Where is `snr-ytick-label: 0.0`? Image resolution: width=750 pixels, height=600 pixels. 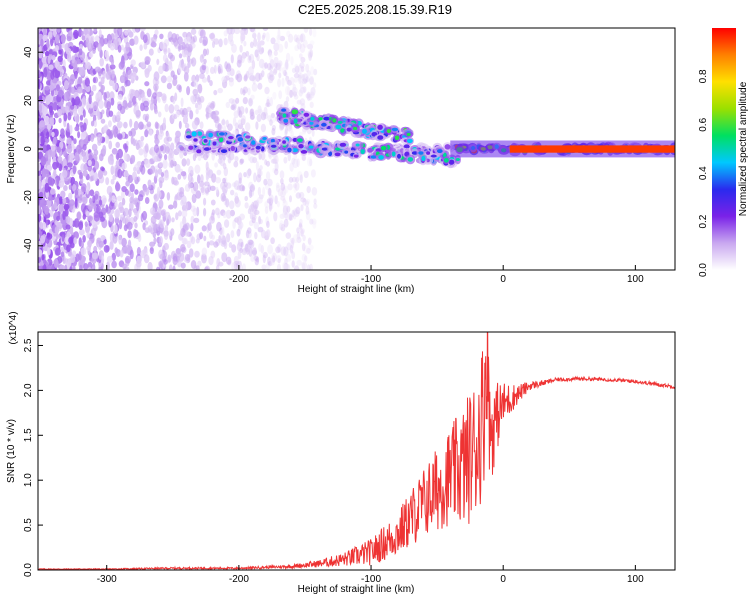
snr-ytick-label: 0.0 is located at coordinates (28, 570).